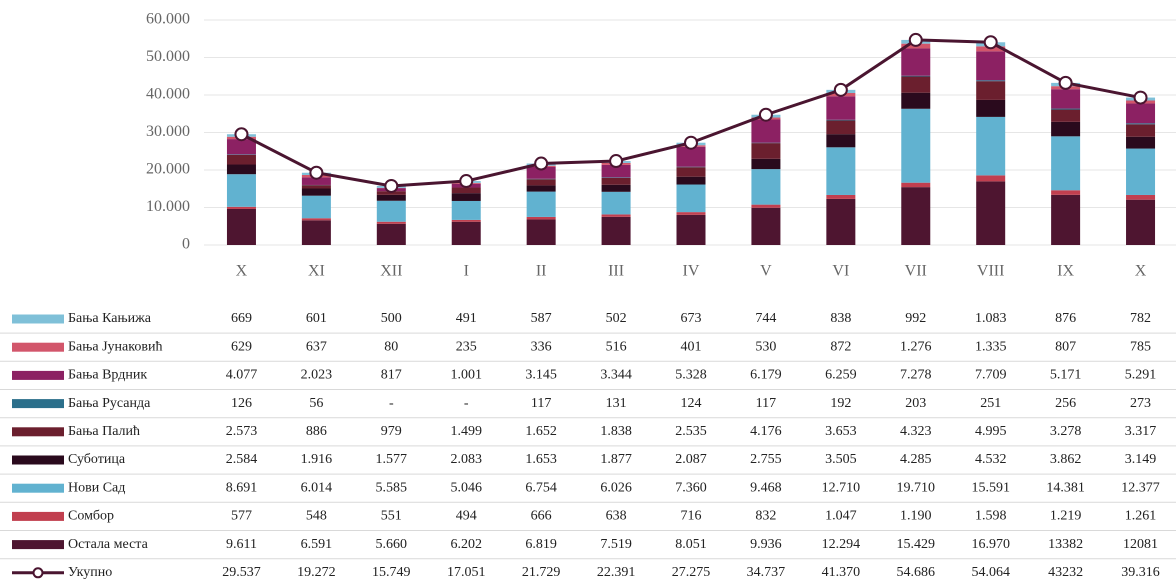 The image size is (1176, 580). Describe the element at coordinates (841, 572) in the screenshot. I see `table-cell: 41.370` at that location.